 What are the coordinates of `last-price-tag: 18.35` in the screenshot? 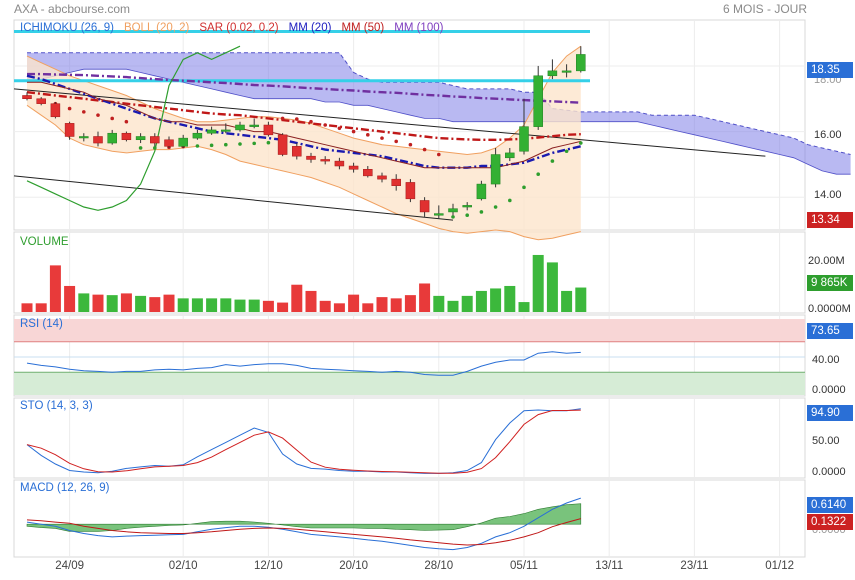 It's located at (830, 70).